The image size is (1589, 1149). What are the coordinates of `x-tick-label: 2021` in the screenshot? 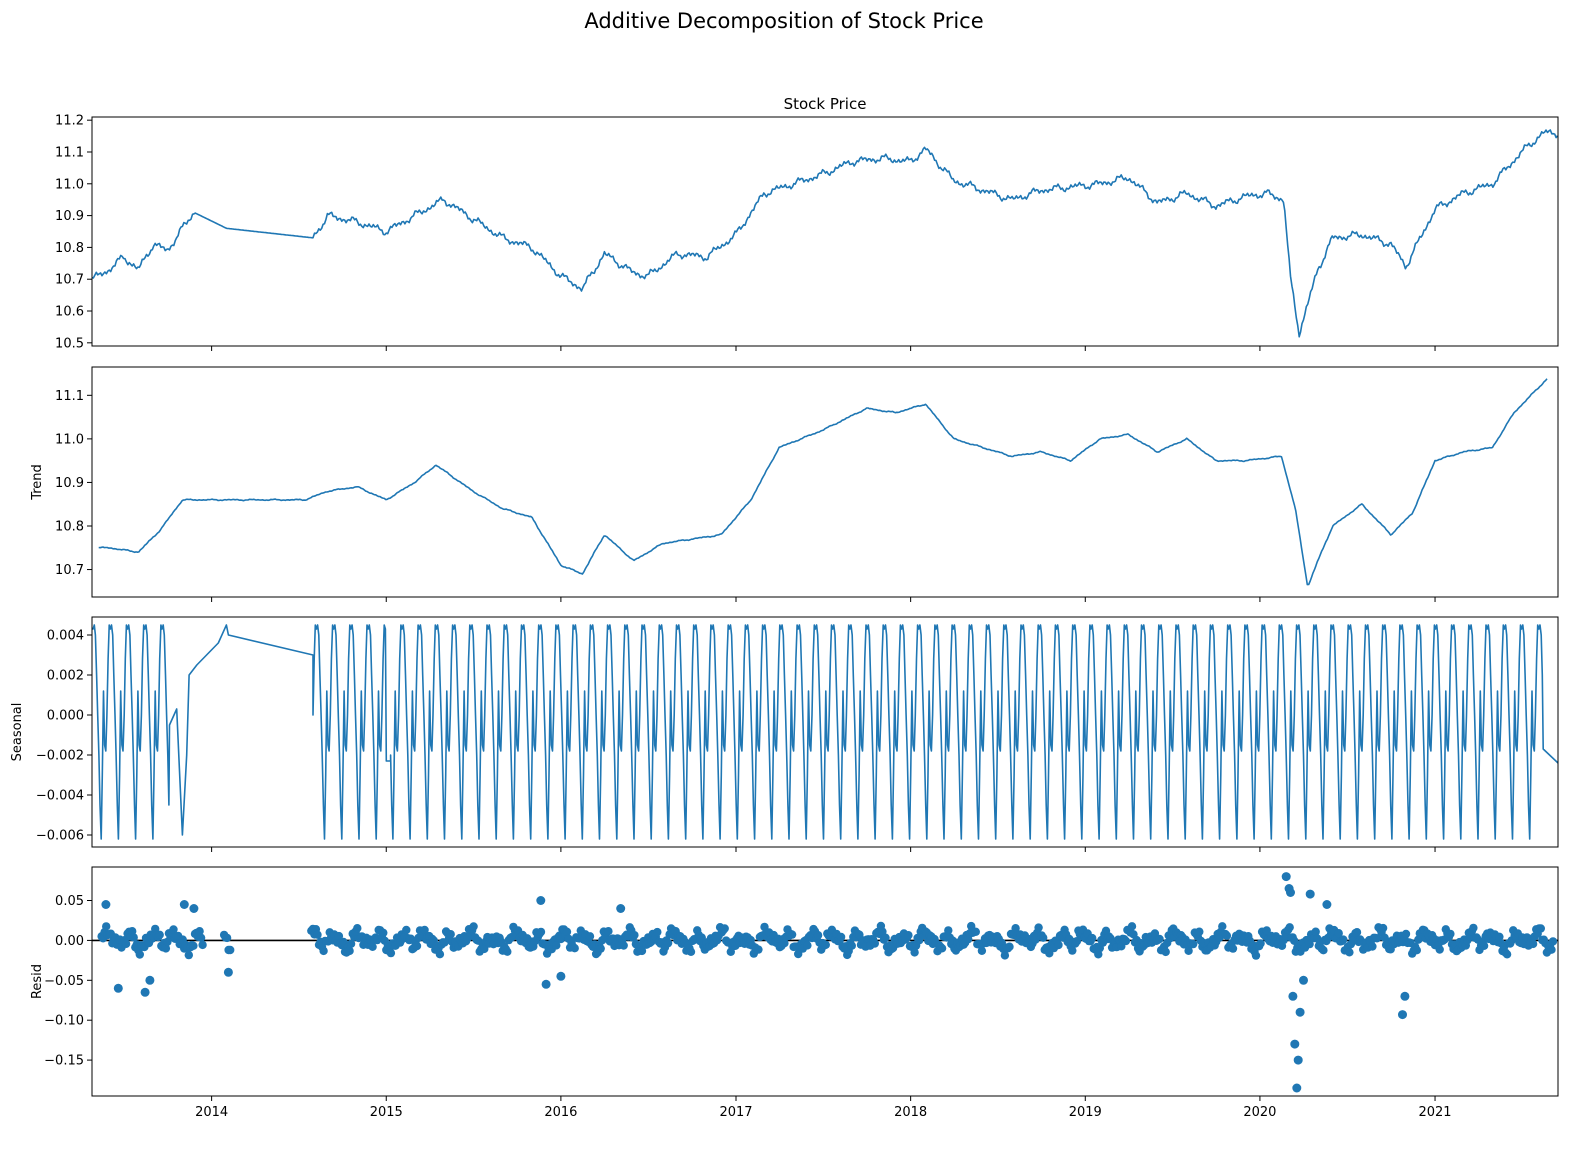 It's located at (1434, 1112).